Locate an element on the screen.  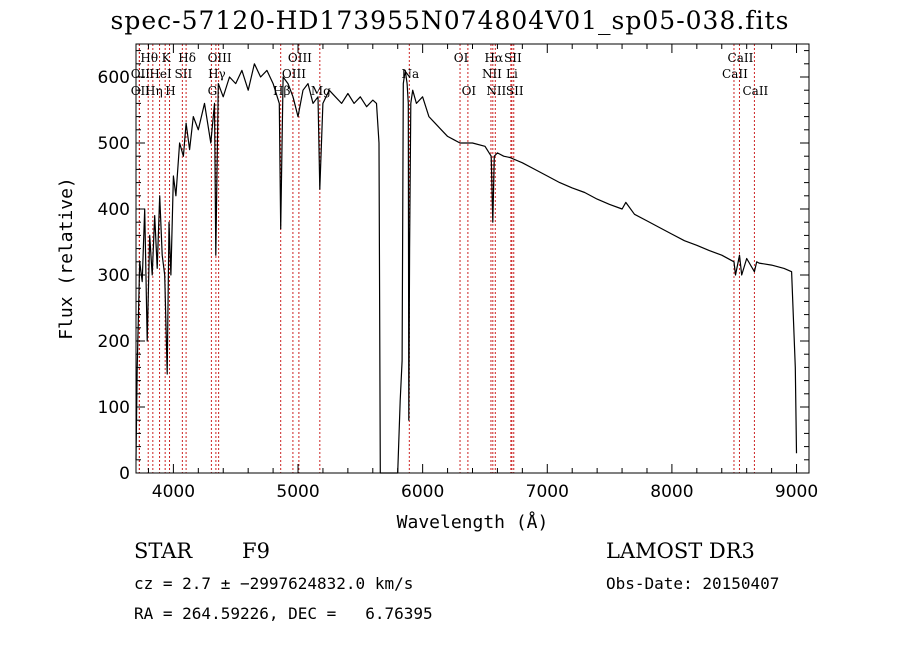
x-tick-label: 5000 is located at coordinates (297, 492).